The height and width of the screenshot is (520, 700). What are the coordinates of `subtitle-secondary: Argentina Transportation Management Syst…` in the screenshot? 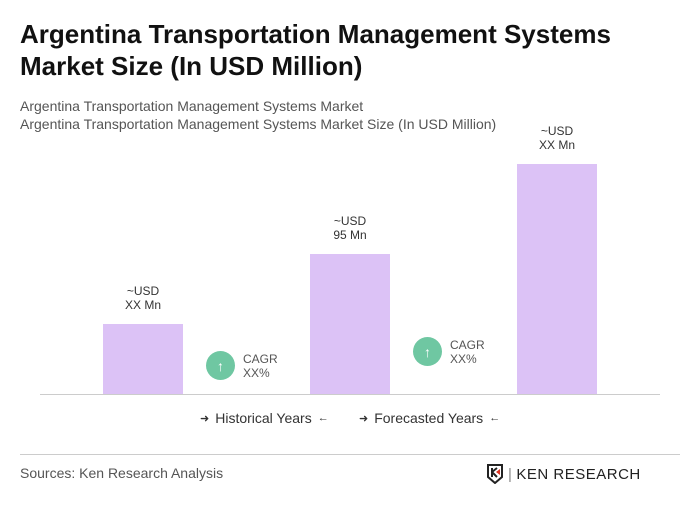 It's located at (258, 124).